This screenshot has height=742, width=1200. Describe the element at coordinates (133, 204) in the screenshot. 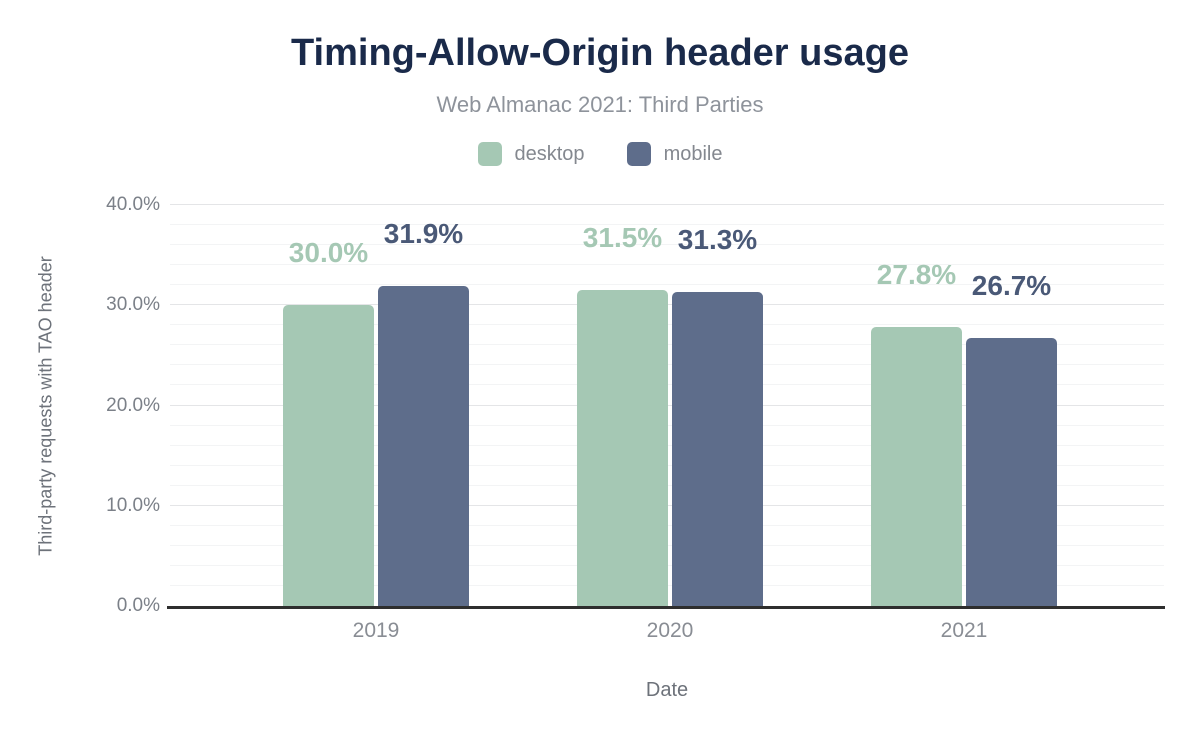

I see `y-tick-label: 40.0%` at that location.